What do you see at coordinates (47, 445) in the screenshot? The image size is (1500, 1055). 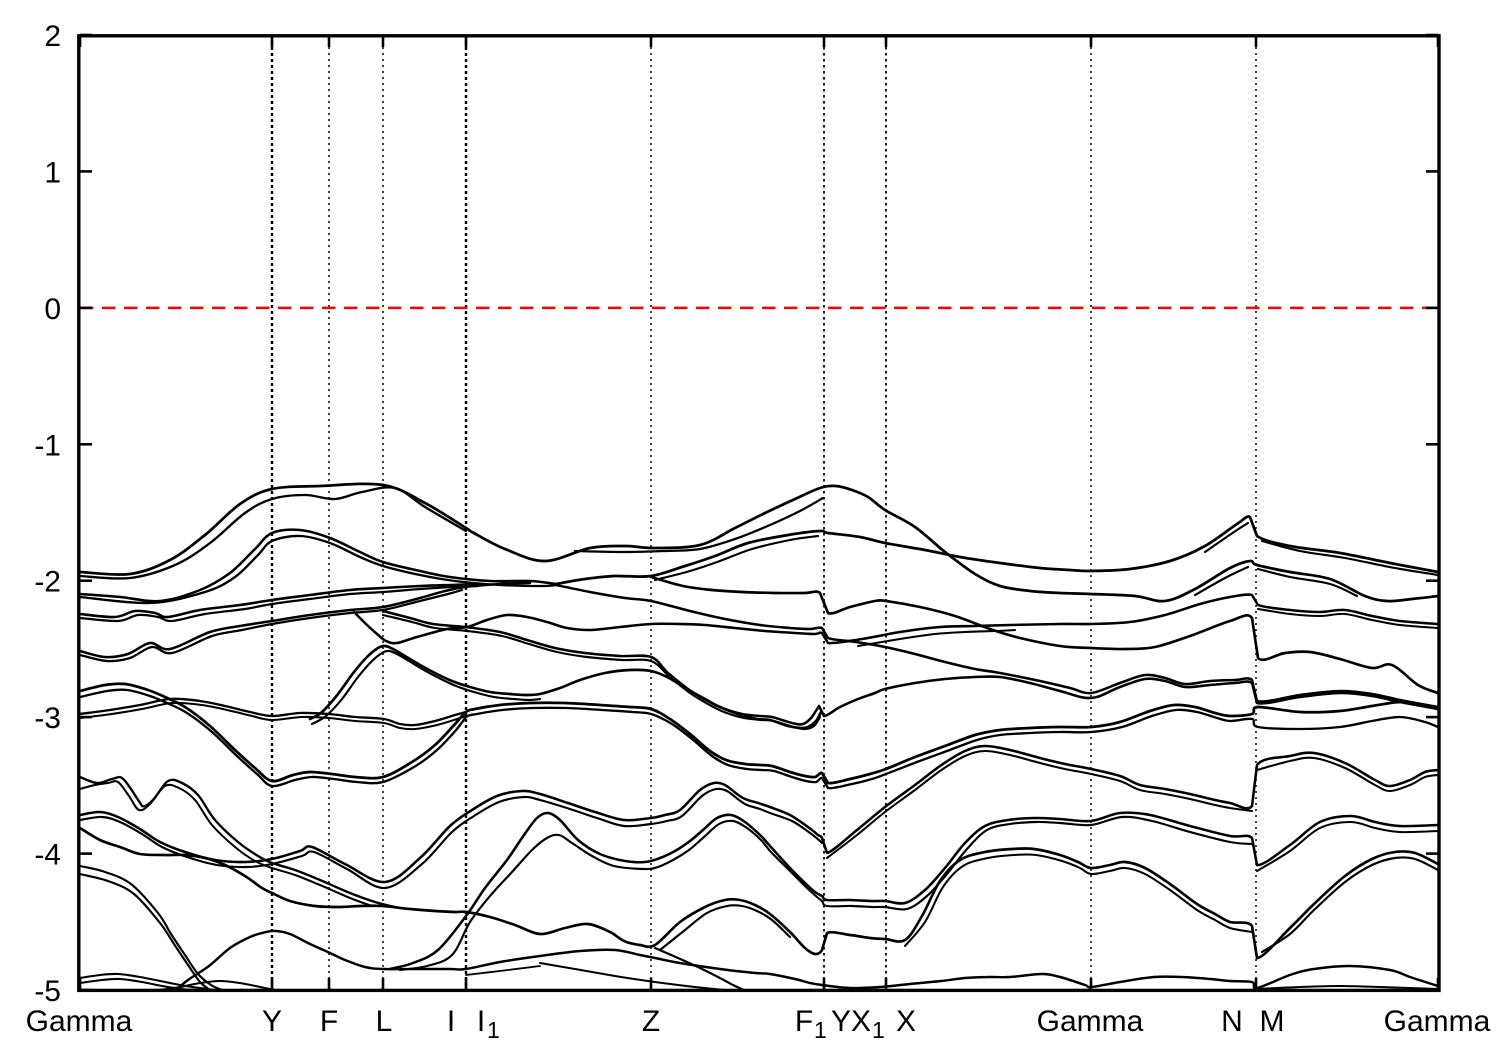 I see `svg-text: -1` at bounding box center [47, 445].